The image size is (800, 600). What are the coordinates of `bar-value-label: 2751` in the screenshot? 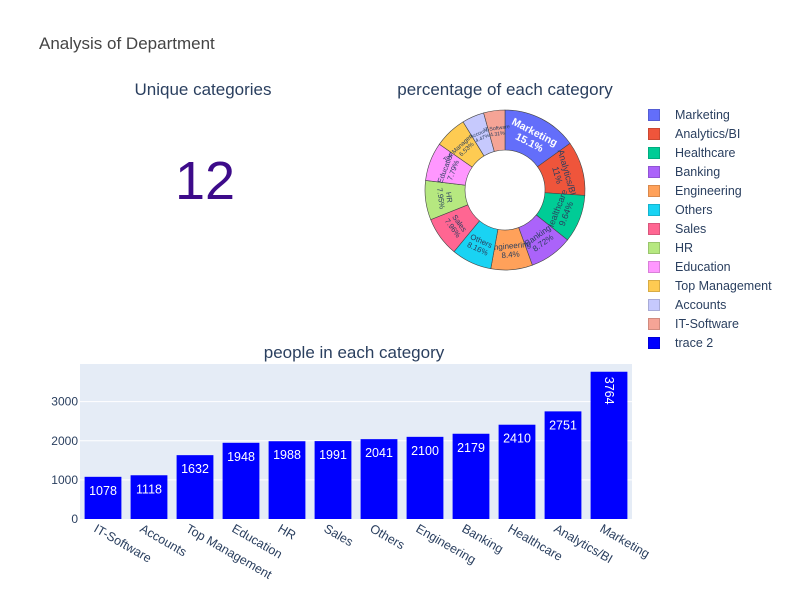 It's located at (563, 425).